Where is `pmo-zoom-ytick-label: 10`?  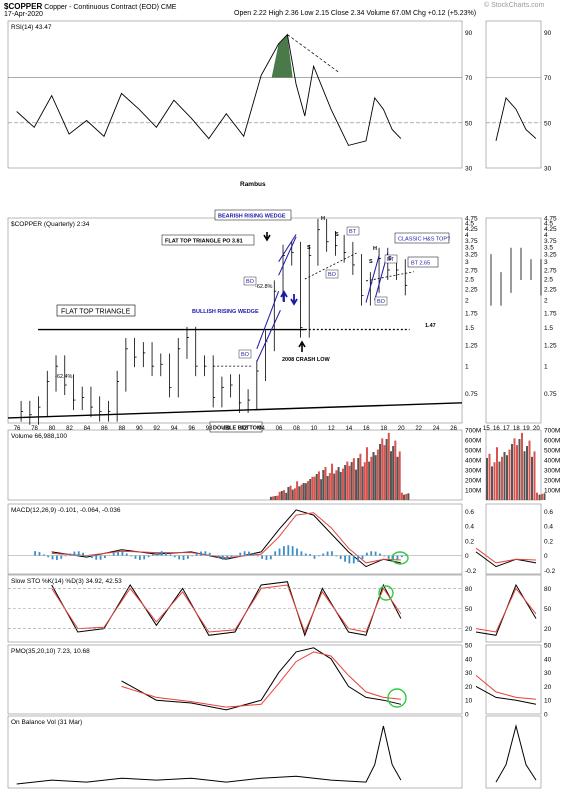
pmo-zoom-ytick-label: 10 is located at coordinates (548, 701).